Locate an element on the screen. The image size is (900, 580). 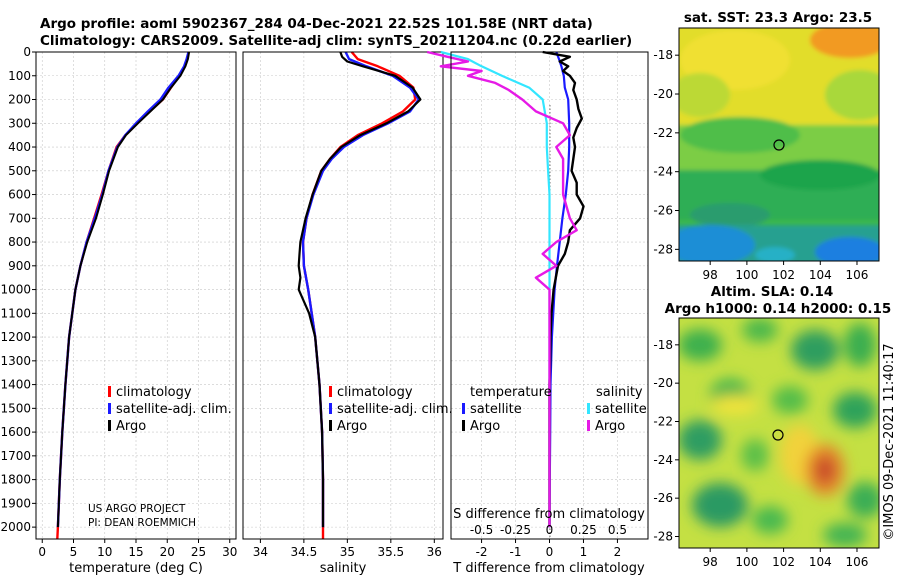
x-tick-label: 15 is located at coordinates (135, 552).